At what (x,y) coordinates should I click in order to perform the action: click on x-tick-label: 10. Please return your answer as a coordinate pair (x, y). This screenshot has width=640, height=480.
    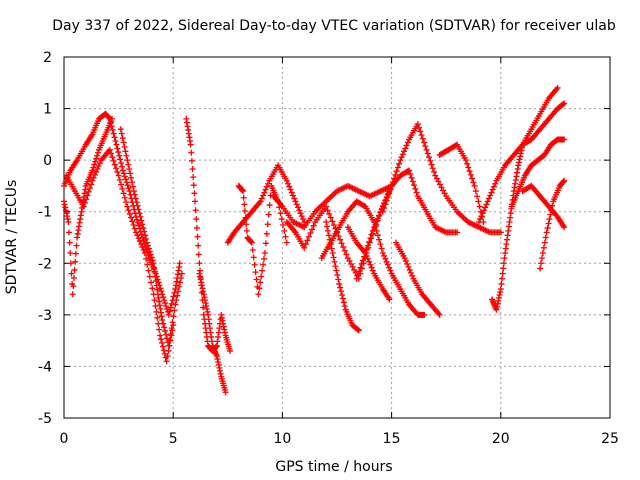
    Looking at the image, I should click on (282, 439).